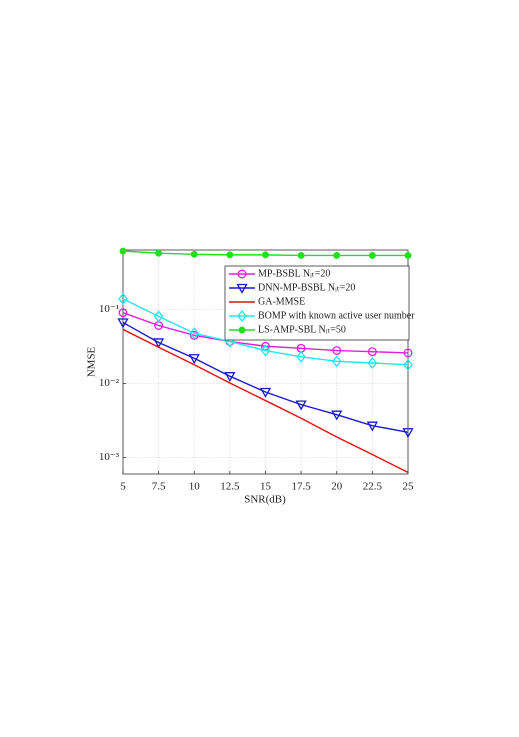 Image resolution: width=519 pixels, height=737 pixels. What do you see at coordinates (92, 361) in the screenshot?
I see `y-axis-label: NMSE` at bounding box center [92, 361].